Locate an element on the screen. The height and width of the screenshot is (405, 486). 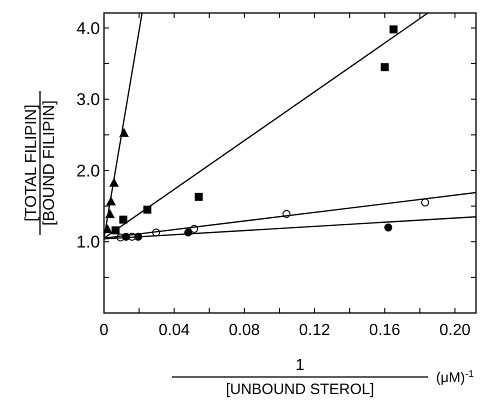
x-tick-label: 0.08 is located at coordinates (244, 330).